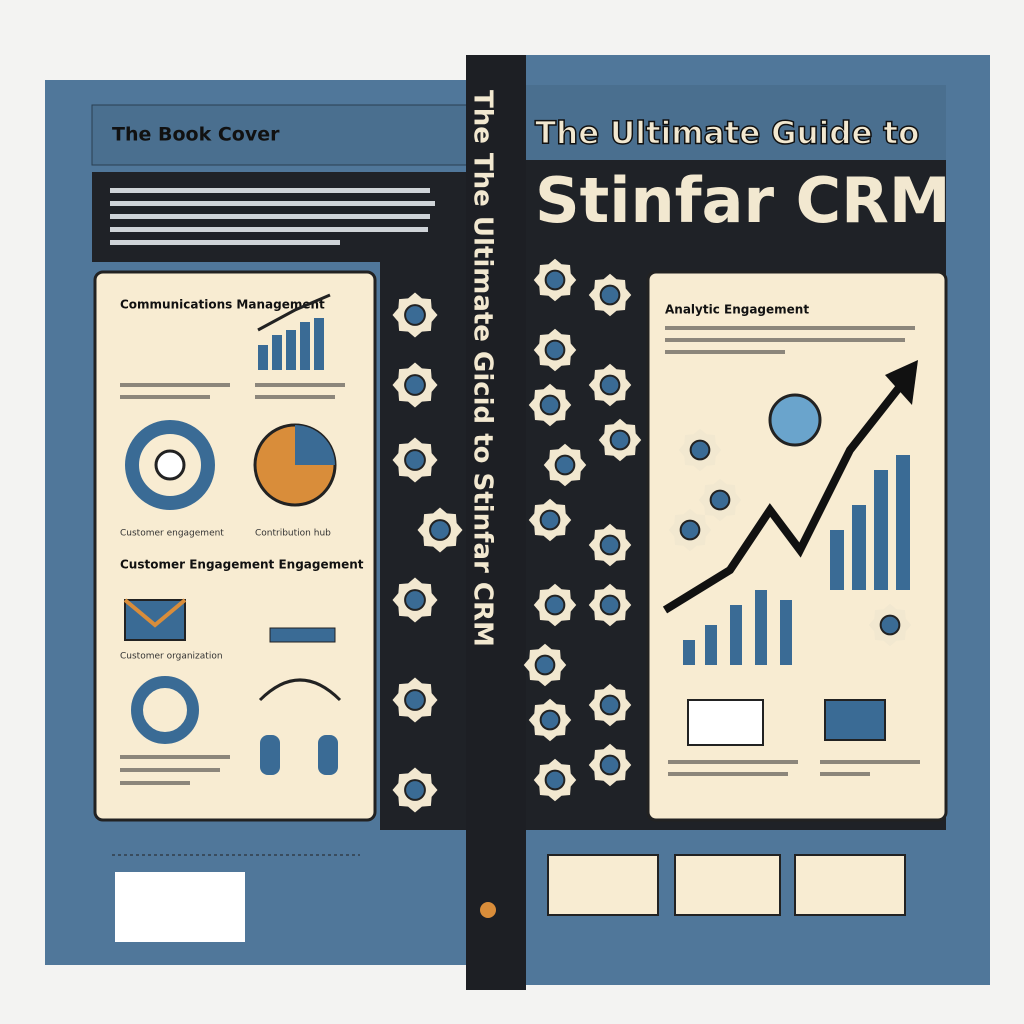 Image resolution: width=1024 pixels, height=1024 pixels. I want to click on back-title: The Book Cover, so click(196, 135).